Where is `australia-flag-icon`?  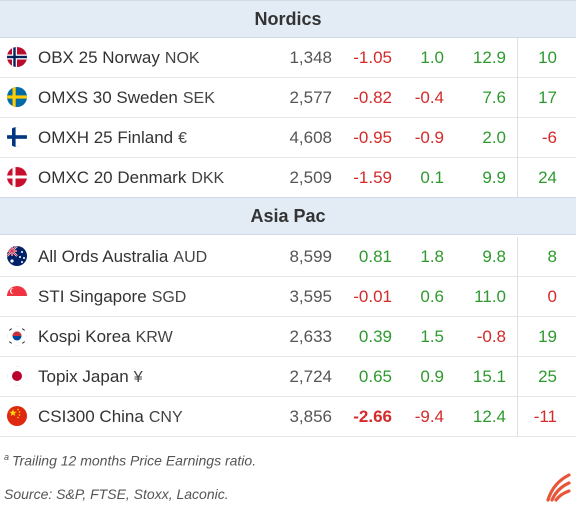
australia-flag-icon is located at coordinates (17, 256).